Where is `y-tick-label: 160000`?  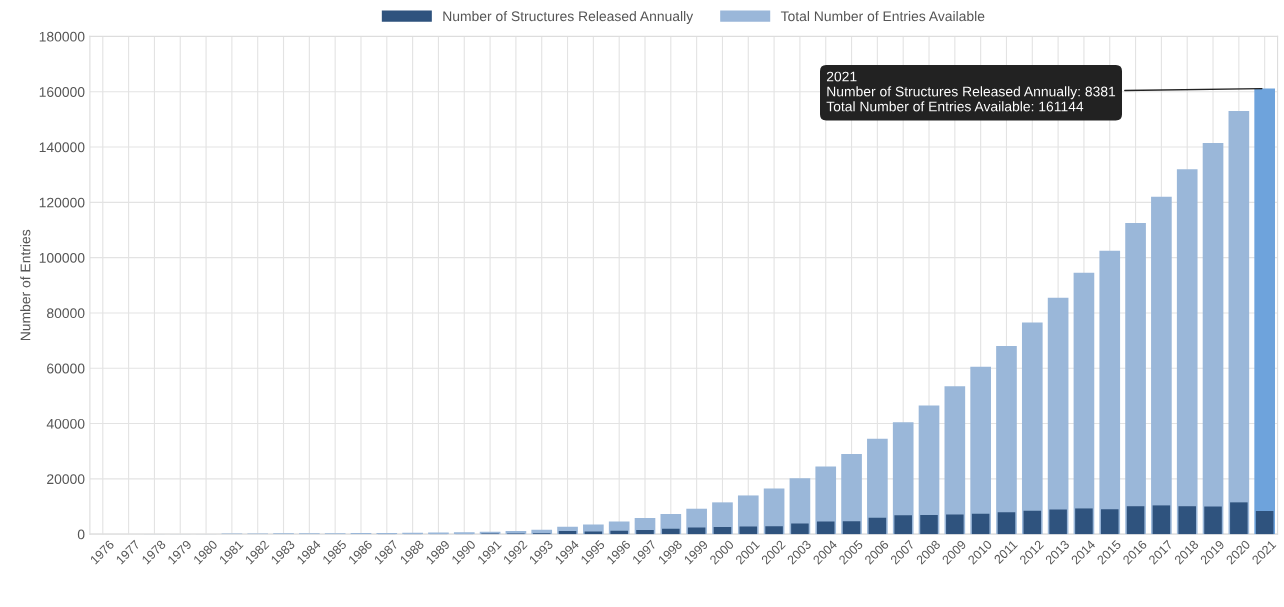 y-tick-label: 160000 is located at coordinates (62, 92).